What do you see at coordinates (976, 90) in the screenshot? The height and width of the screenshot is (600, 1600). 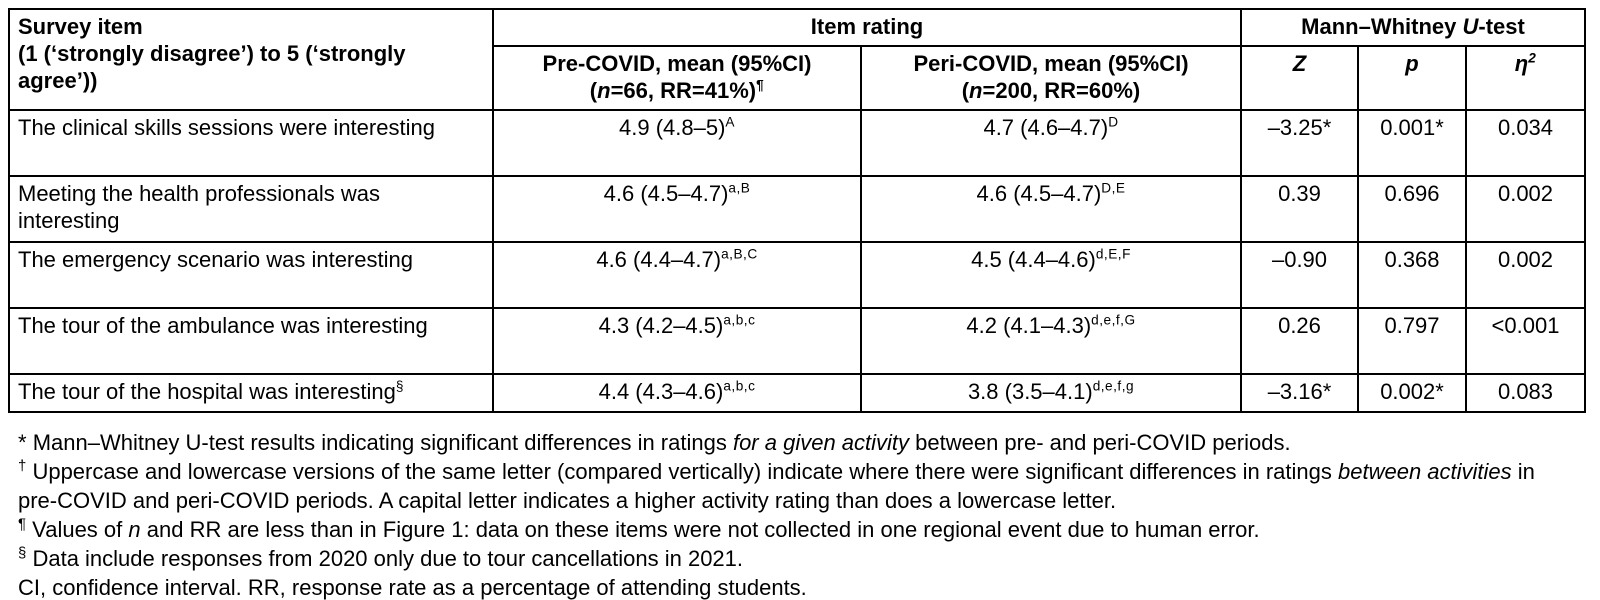 I see `peri-covid-n: n` at bounding box center [976, 90].